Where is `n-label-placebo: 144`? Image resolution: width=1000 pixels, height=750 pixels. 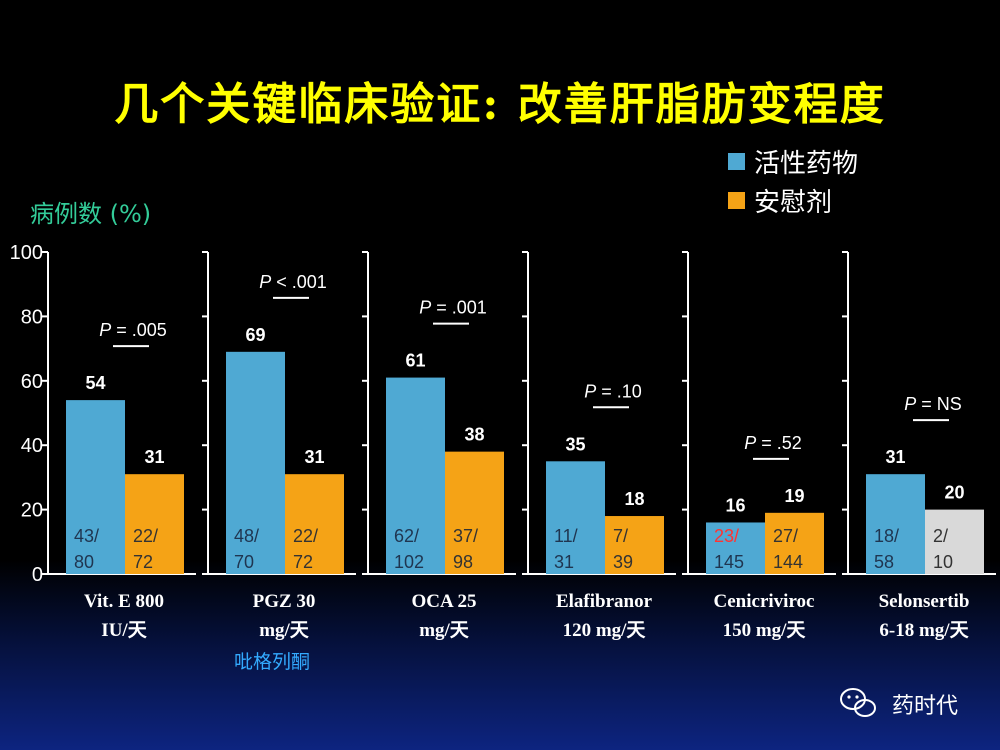
n-label-placebo: 144 is located at coordinates (788, 562).